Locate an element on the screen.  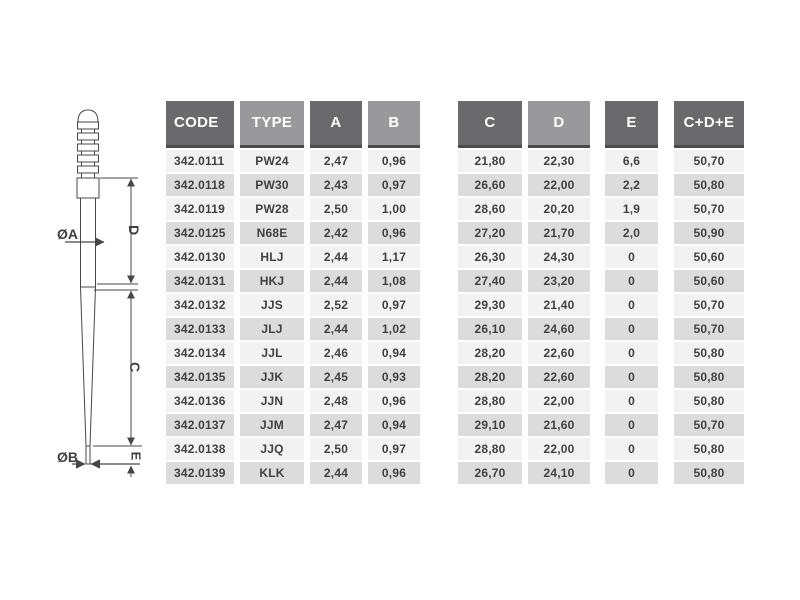
cell-c: 28,60 is located at coordinates (490, 209).